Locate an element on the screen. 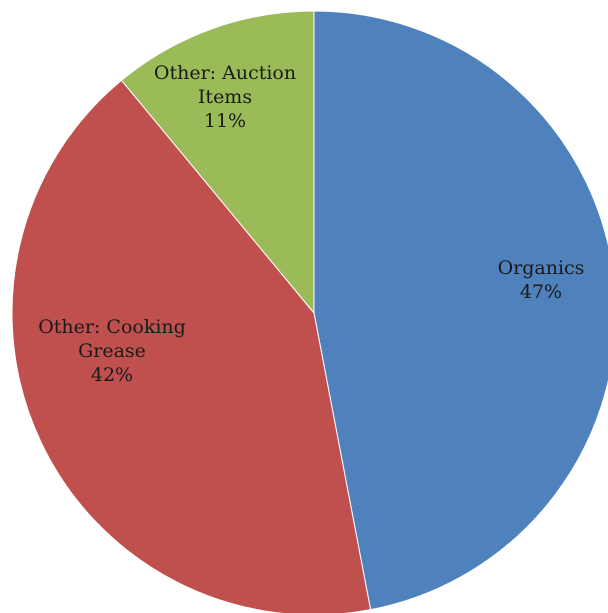  slice-percent-label: 11% is located at coordinates (225, 121).